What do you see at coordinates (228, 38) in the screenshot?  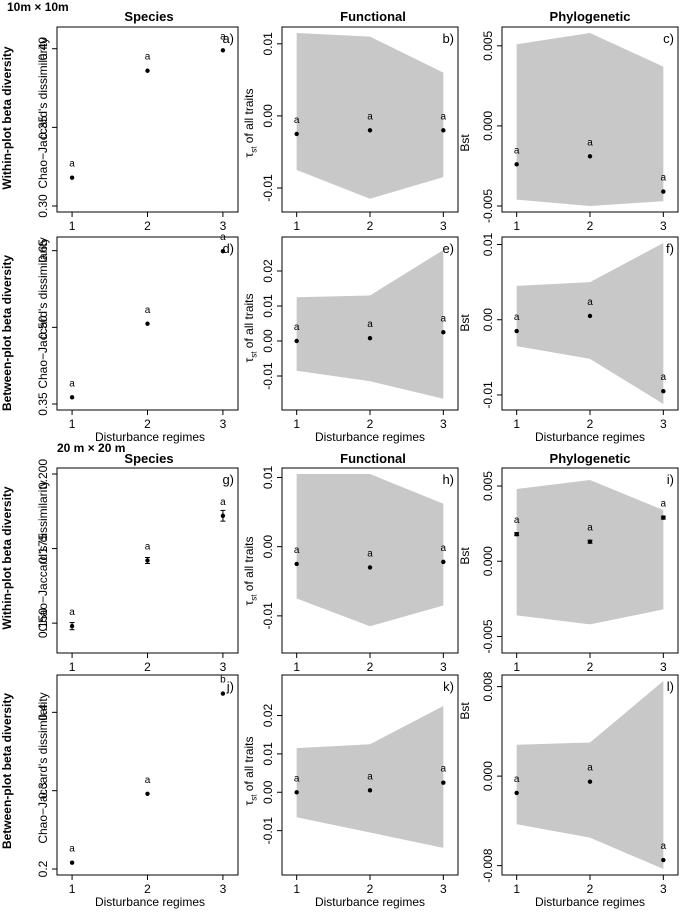 I see `panel-label-a: a)` at bounding box center [228, 38].